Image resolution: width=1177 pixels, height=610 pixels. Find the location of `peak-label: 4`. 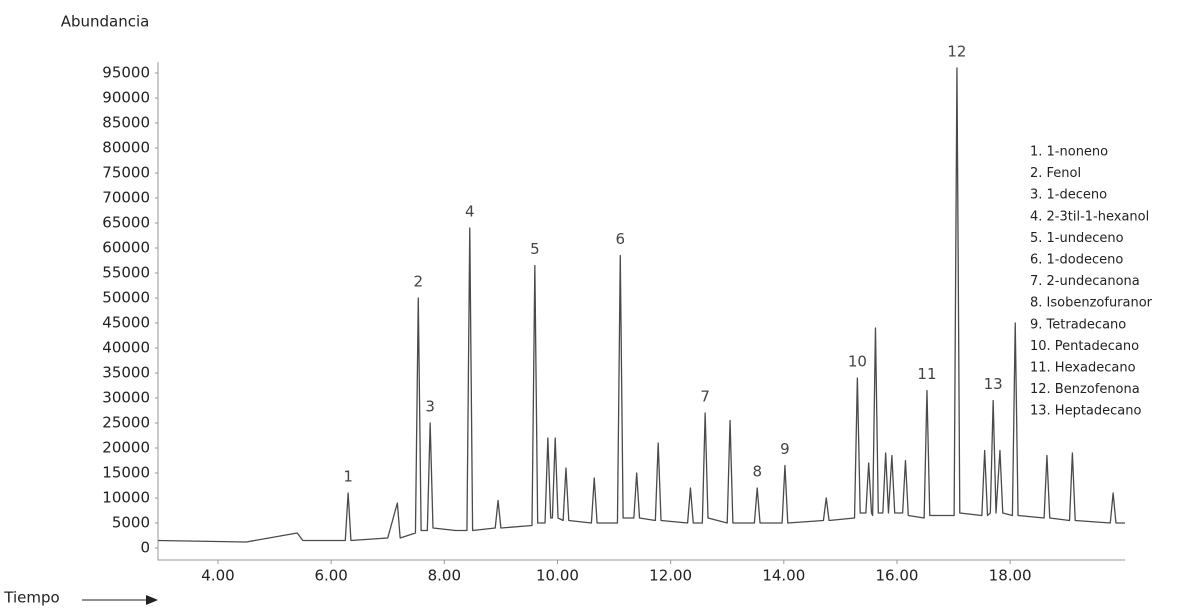

peak-label: 4 is located at coordinates (470, 212).